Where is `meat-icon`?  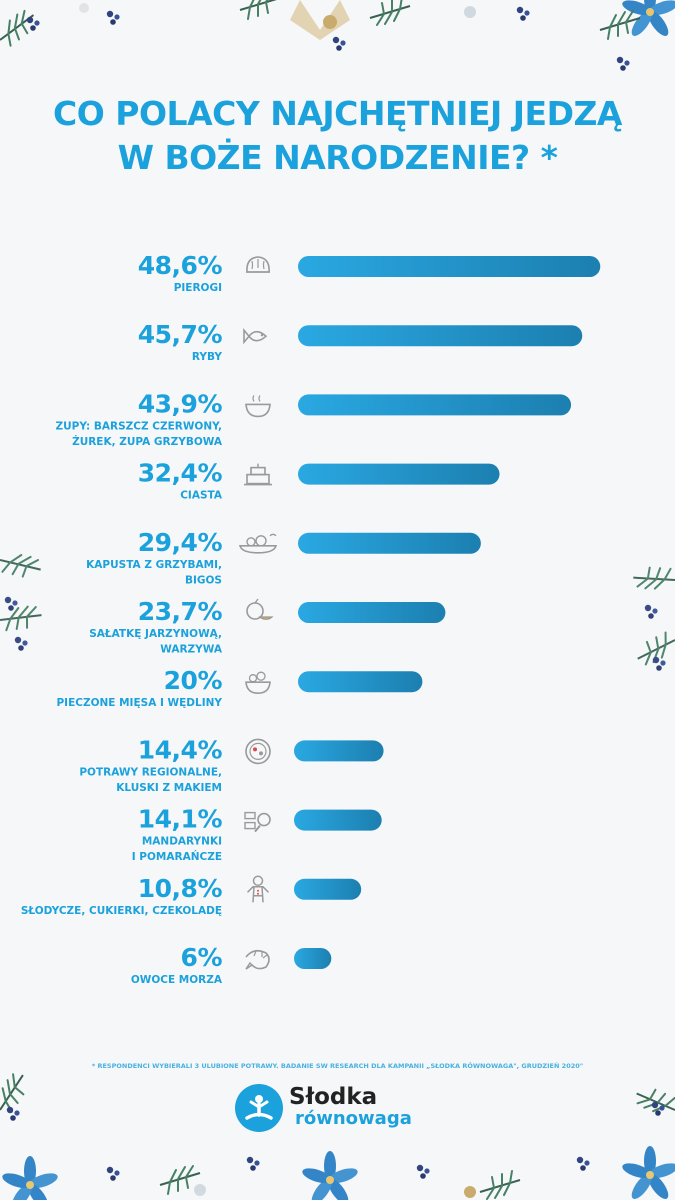
meat-icon is located at coordinates (257, 822).